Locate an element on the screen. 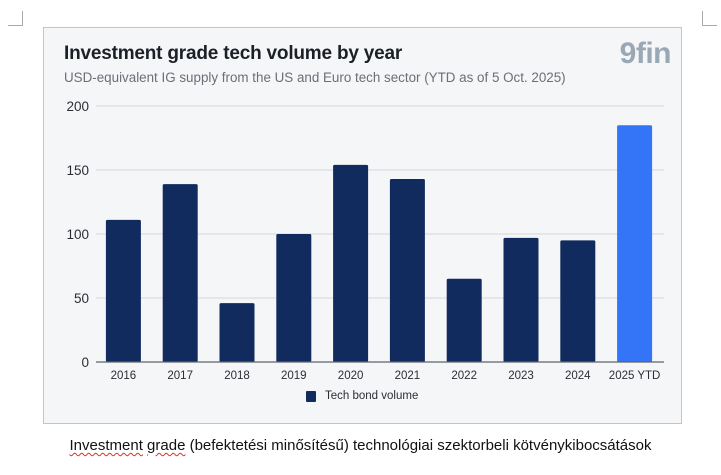 Image resolution: width=721 pixels, height=475 pixels. y-tick-label: 50 is located at coordinates (81, 298).